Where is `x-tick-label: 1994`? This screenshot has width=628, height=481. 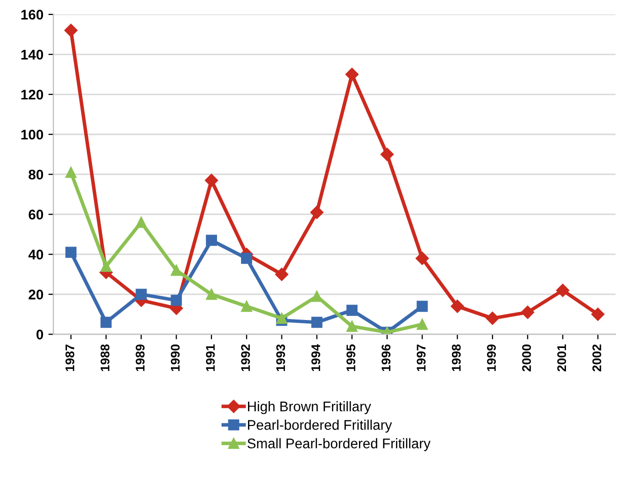
x-tick-label: 1994 is located at coordinates (315, 358).